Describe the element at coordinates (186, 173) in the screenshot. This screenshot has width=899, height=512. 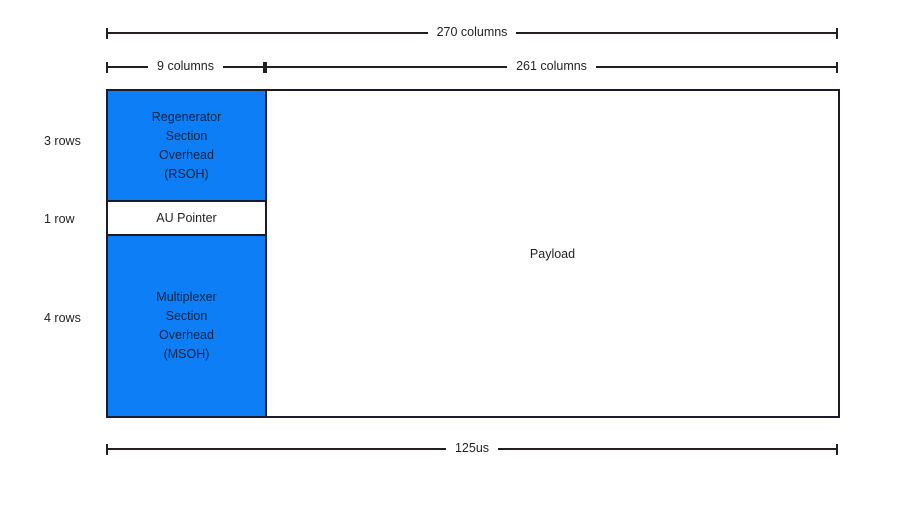
I see `rsoh-line-4: (RSOH)` at that location.